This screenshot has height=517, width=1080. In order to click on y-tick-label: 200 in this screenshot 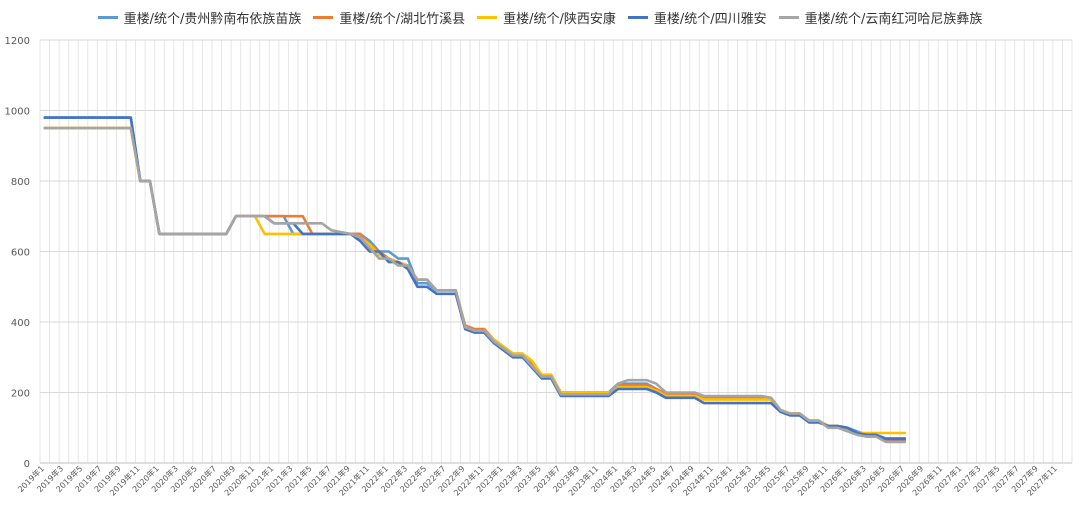, I will do `click(20, 394)`.